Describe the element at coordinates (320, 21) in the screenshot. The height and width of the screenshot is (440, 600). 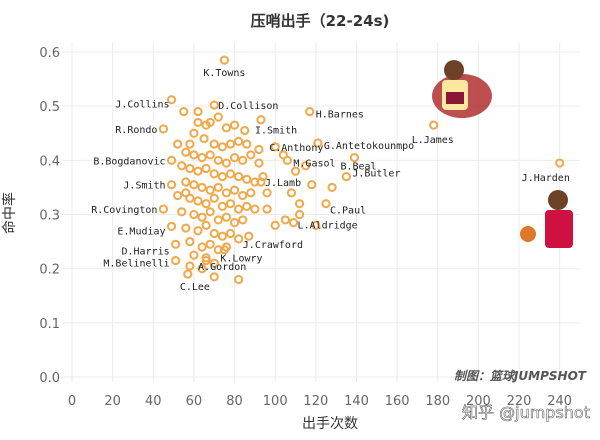
I see `chart-title: 压哨出手（22-24s)` at that location.